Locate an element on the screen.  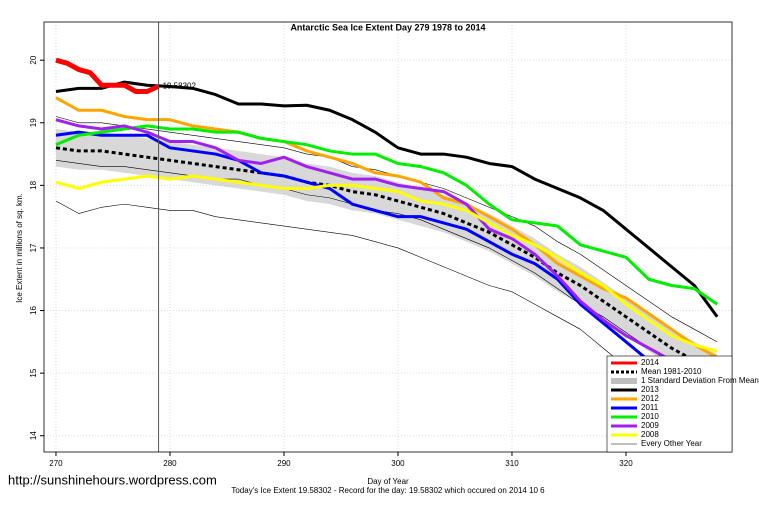
y-tick-label: 15 is located at coordinates (33, 372).